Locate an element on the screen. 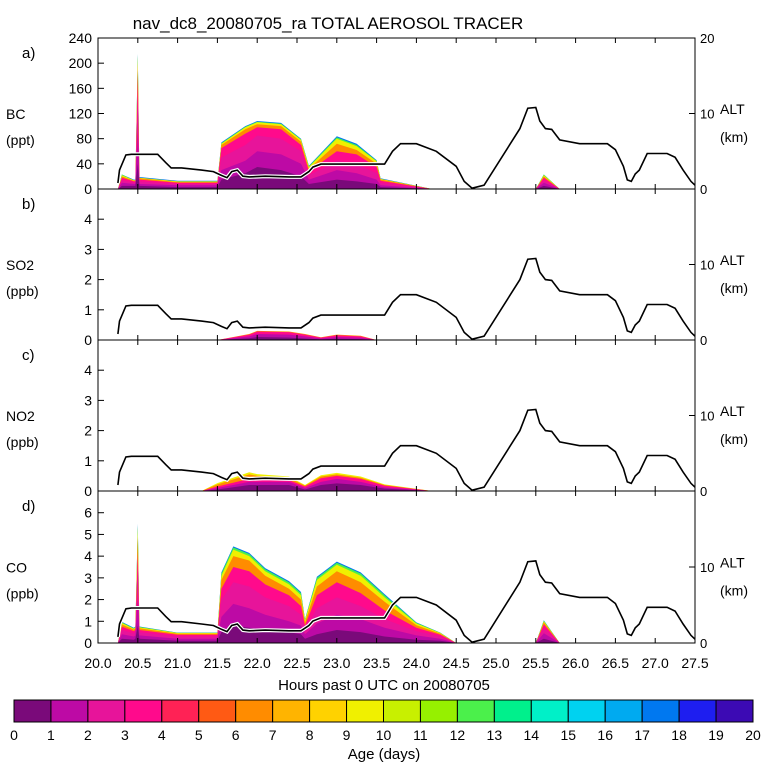 The image size is (768, 768). panel-species-label: BC is located at coordinates (15, 114).